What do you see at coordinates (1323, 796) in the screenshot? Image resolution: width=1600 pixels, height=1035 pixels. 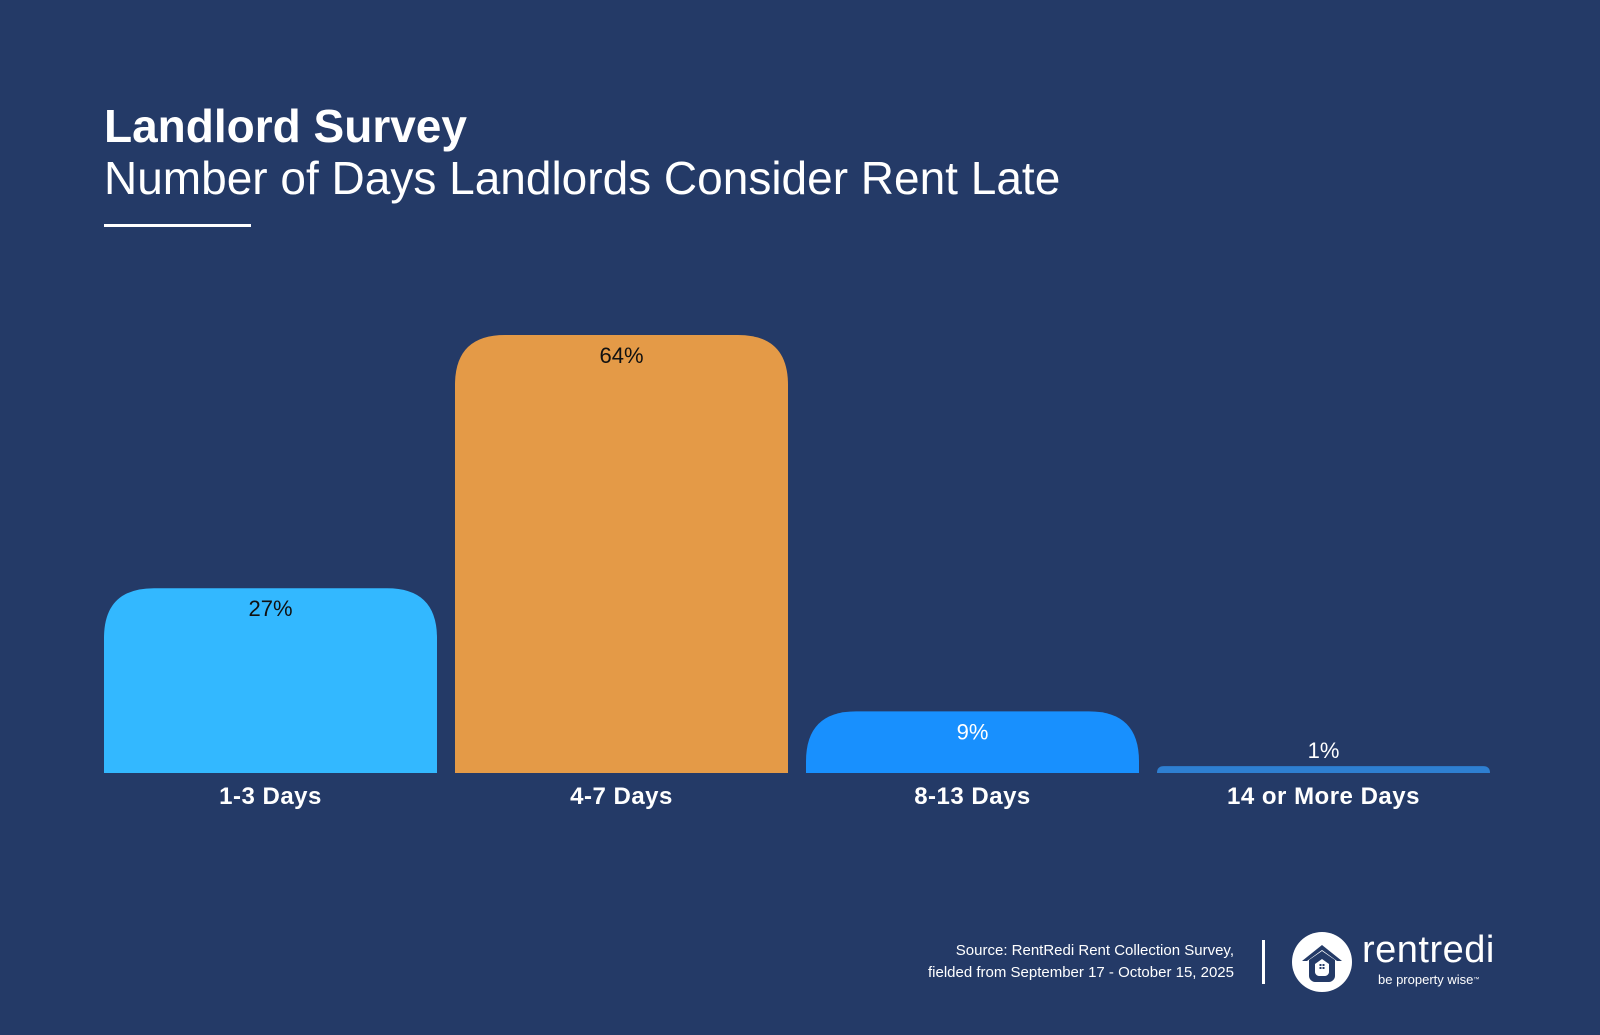 I see `category-label: 14 or More Days` at bounding box center [1323, 796].